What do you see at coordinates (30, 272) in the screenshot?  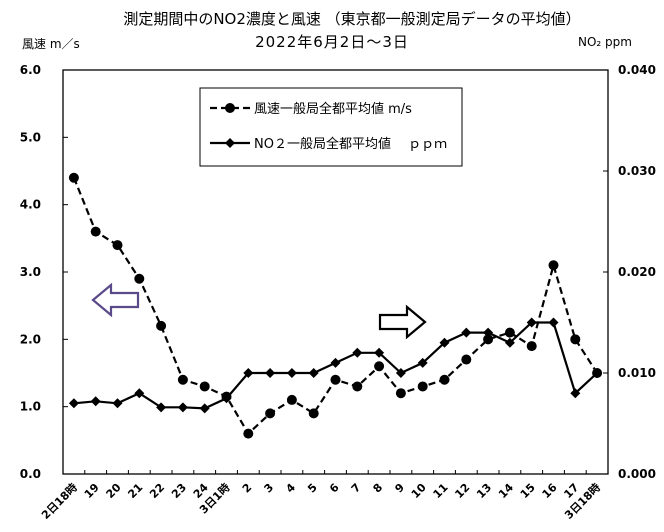 I see `y-left-tick-label: 3.0` at bounding box center [30, 272].